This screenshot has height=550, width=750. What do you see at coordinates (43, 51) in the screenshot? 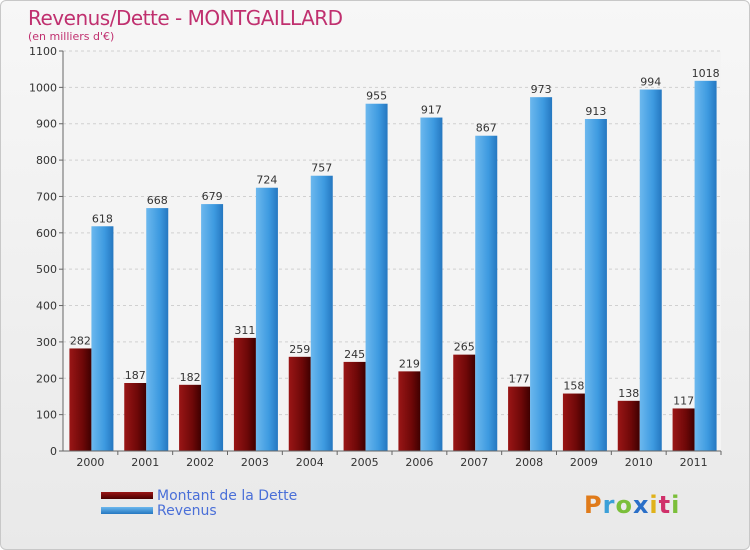
I see `y-tick-label: 1100` at bounding box center [43, 51].